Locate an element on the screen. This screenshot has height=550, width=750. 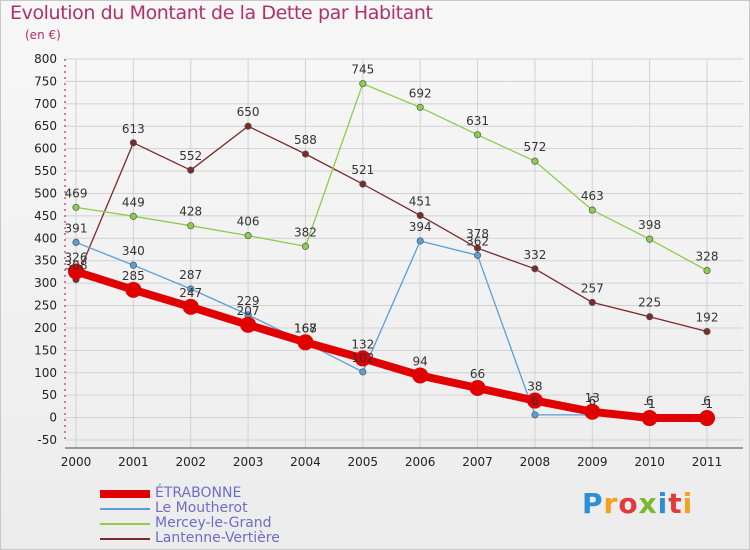
y-tick-label: 500 is located at coordinates (45, 193).